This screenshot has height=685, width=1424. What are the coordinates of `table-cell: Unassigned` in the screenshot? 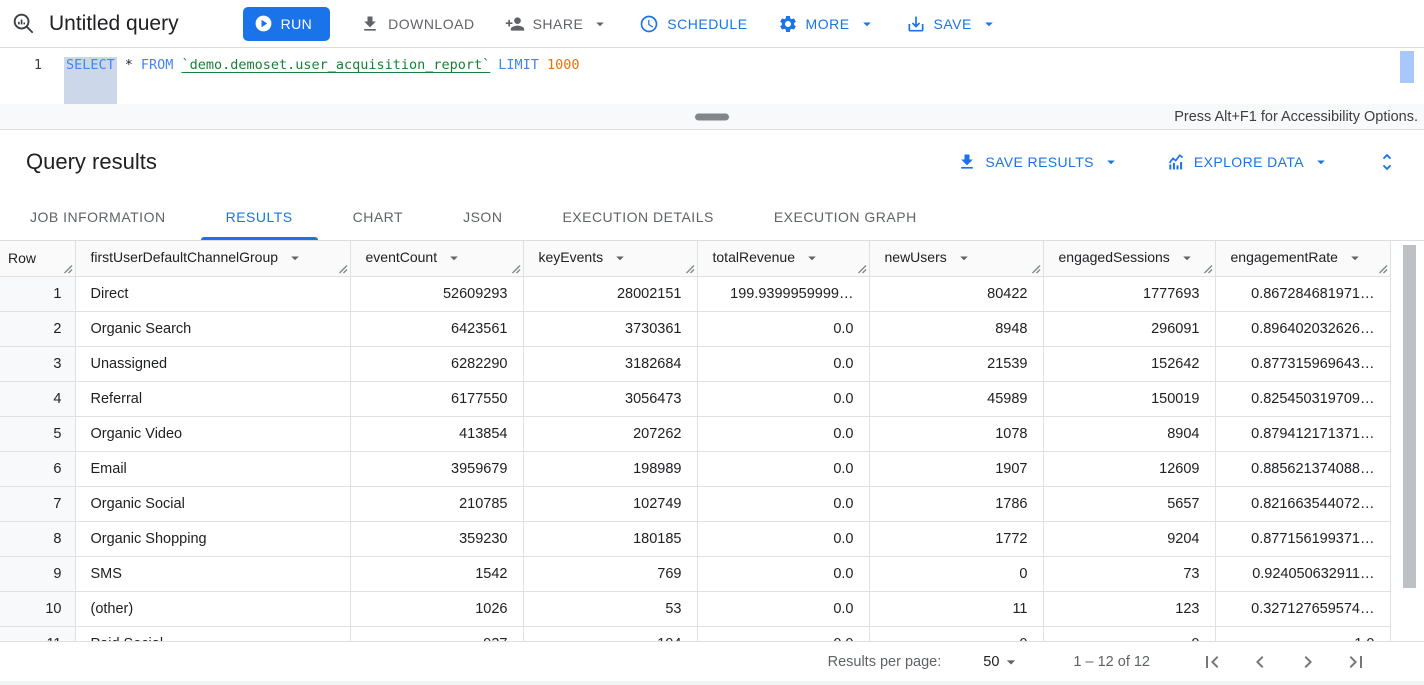 It's located at (213, 364).